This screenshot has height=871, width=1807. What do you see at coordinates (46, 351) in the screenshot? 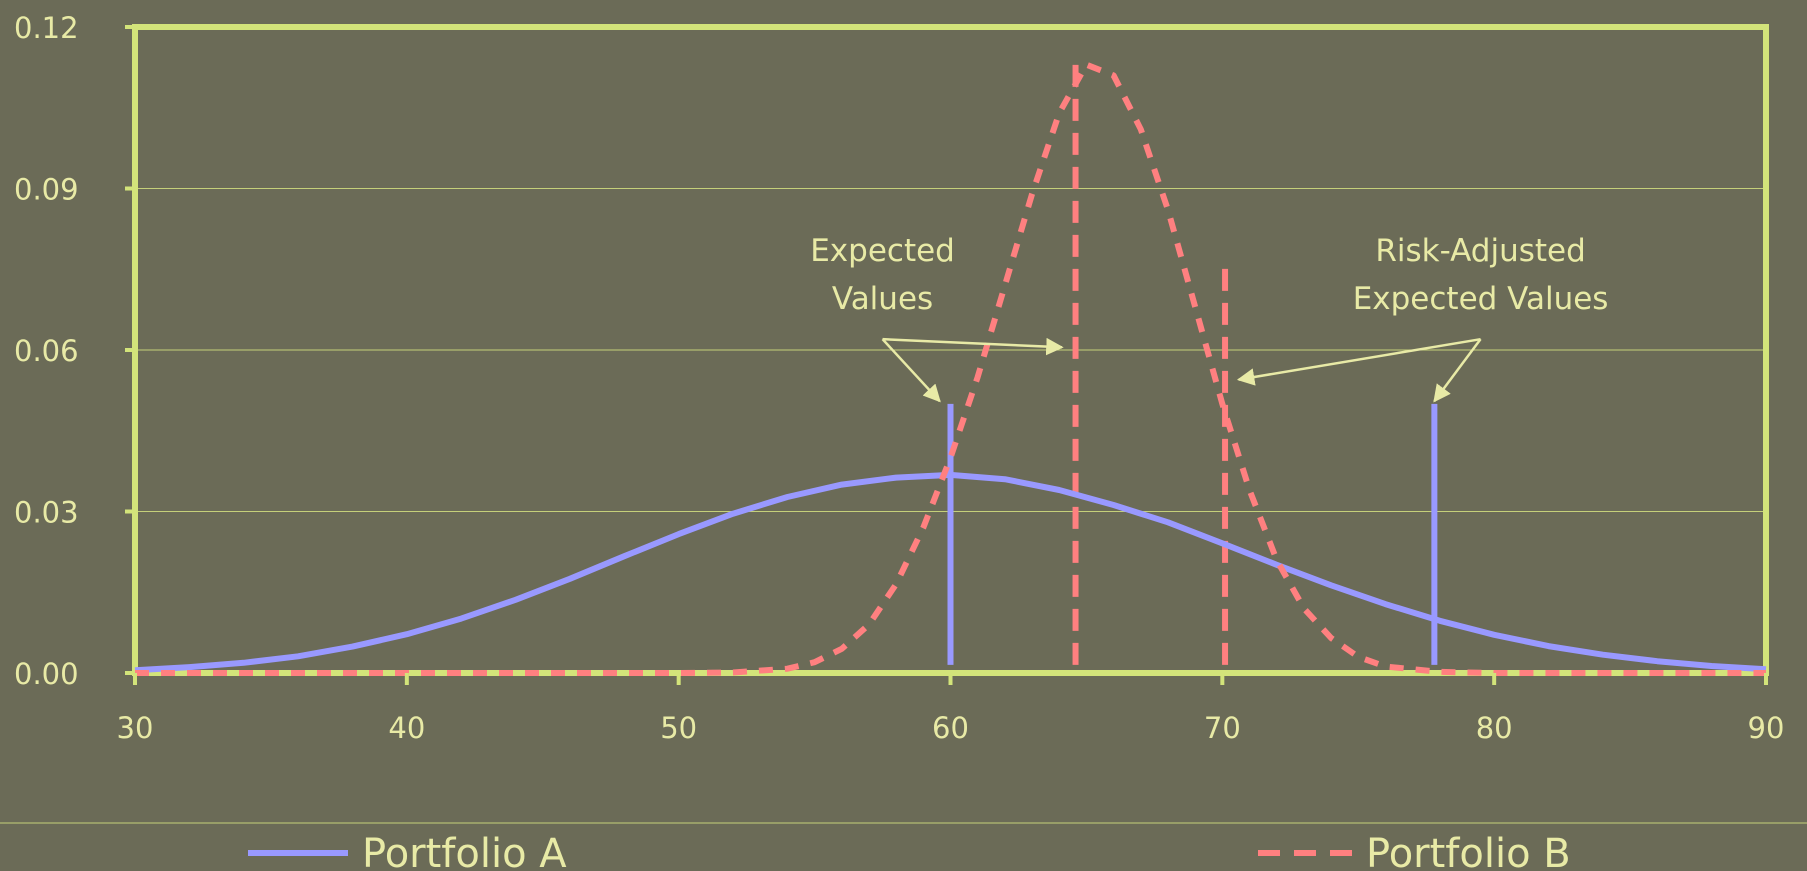
I see `y-tick-label-2: 0.06` at bounding box center [46, 351].